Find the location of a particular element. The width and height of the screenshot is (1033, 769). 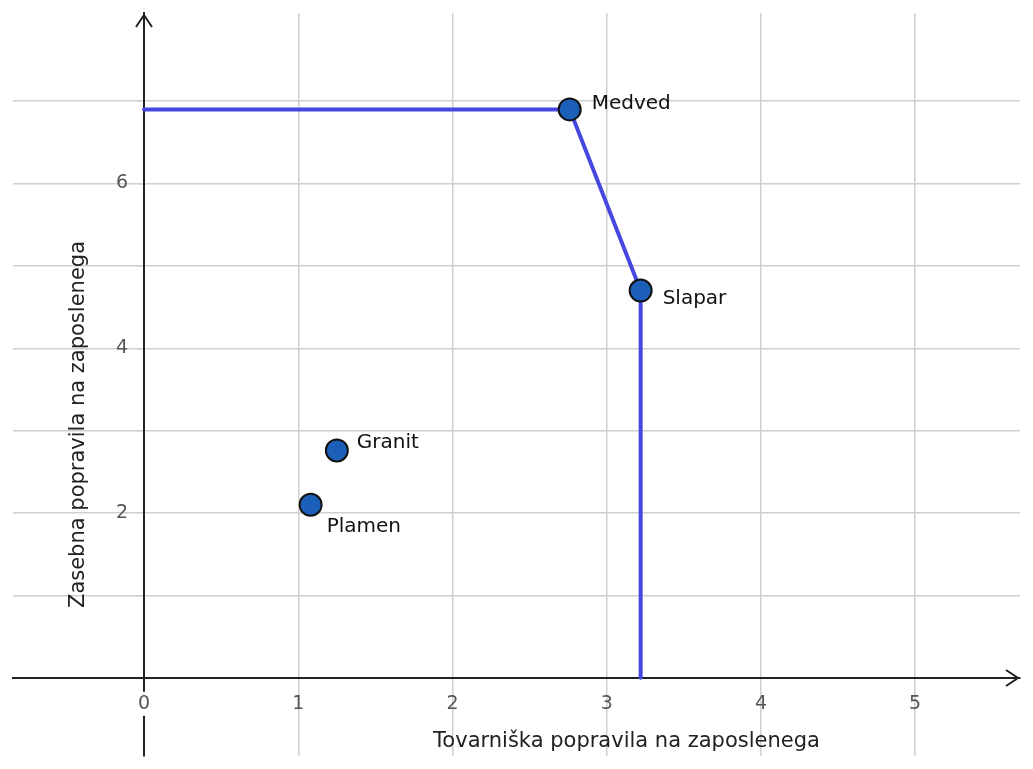

y-tick-label: 4 is located at coordinates (122, 346).